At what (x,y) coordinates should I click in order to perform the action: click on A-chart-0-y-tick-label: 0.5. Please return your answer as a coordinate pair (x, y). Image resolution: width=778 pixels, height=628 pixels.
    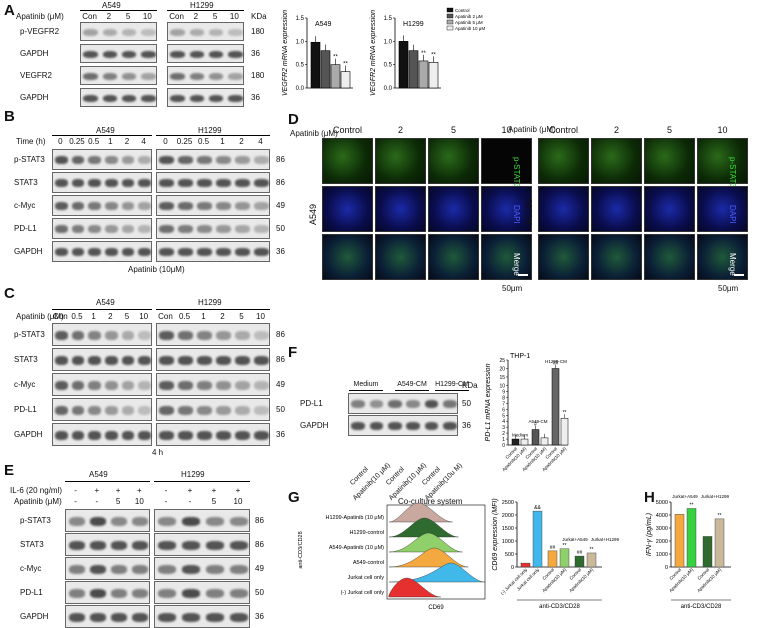
    Looking at the image, I should click on (300, 66).